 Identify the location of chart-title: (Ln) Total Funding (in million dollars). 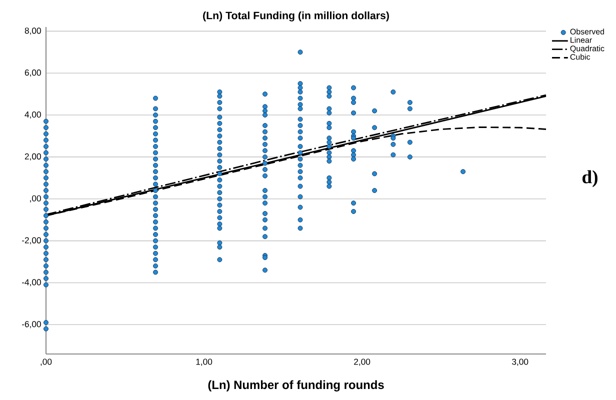
(296, 16).